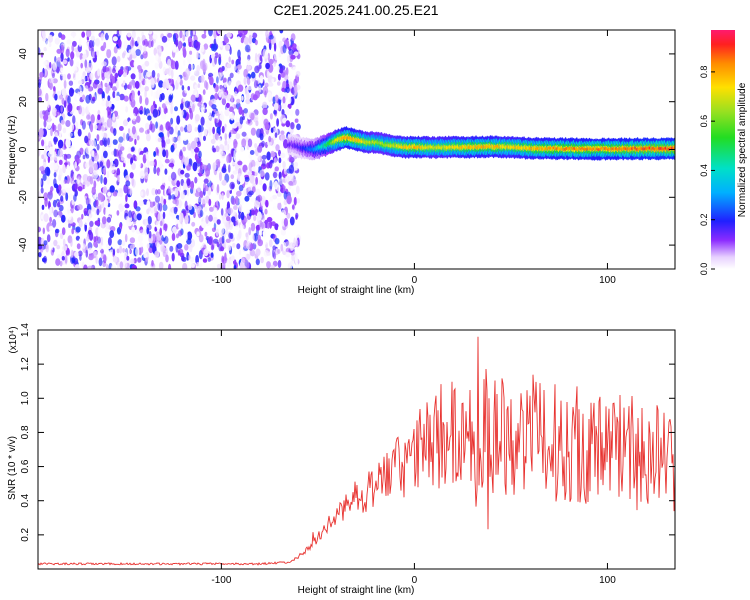  What do you see at coordinates (25, 500) in the screenshot?
I see `snr-ytick-label: 0.4` at bounding box center [25, 500].